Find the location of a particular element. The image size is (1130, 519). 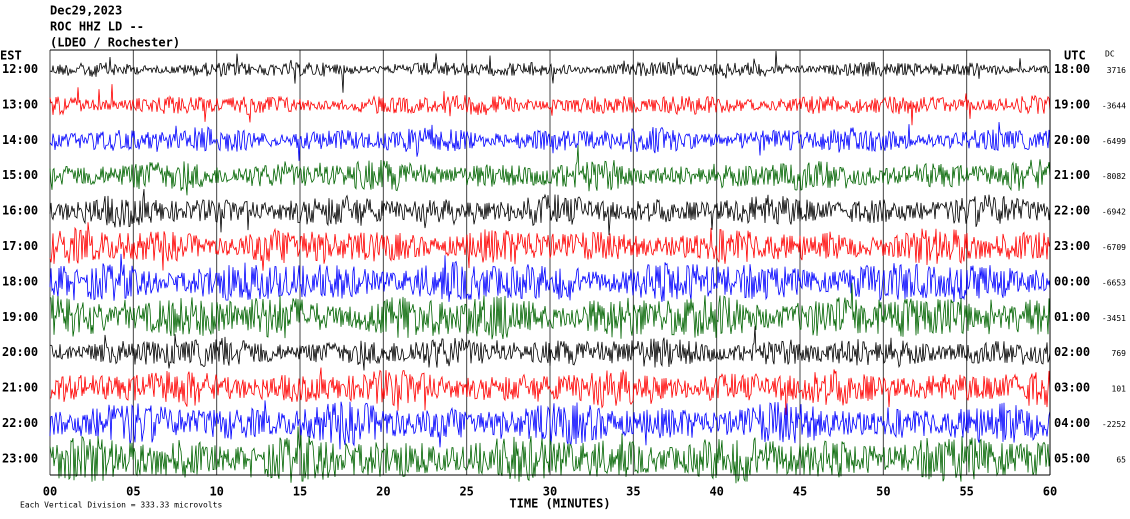

dc-value: -6499 is located at coordinates (1114, 141).